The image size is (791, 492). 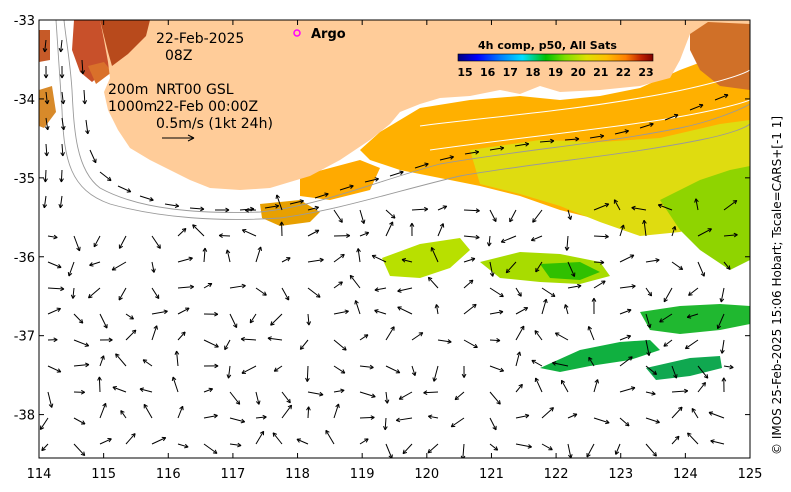 What do you see at coordinates (24, 179) in the screenshot?
I see `y-tick-label: -35` at bounding box center [24, 179].